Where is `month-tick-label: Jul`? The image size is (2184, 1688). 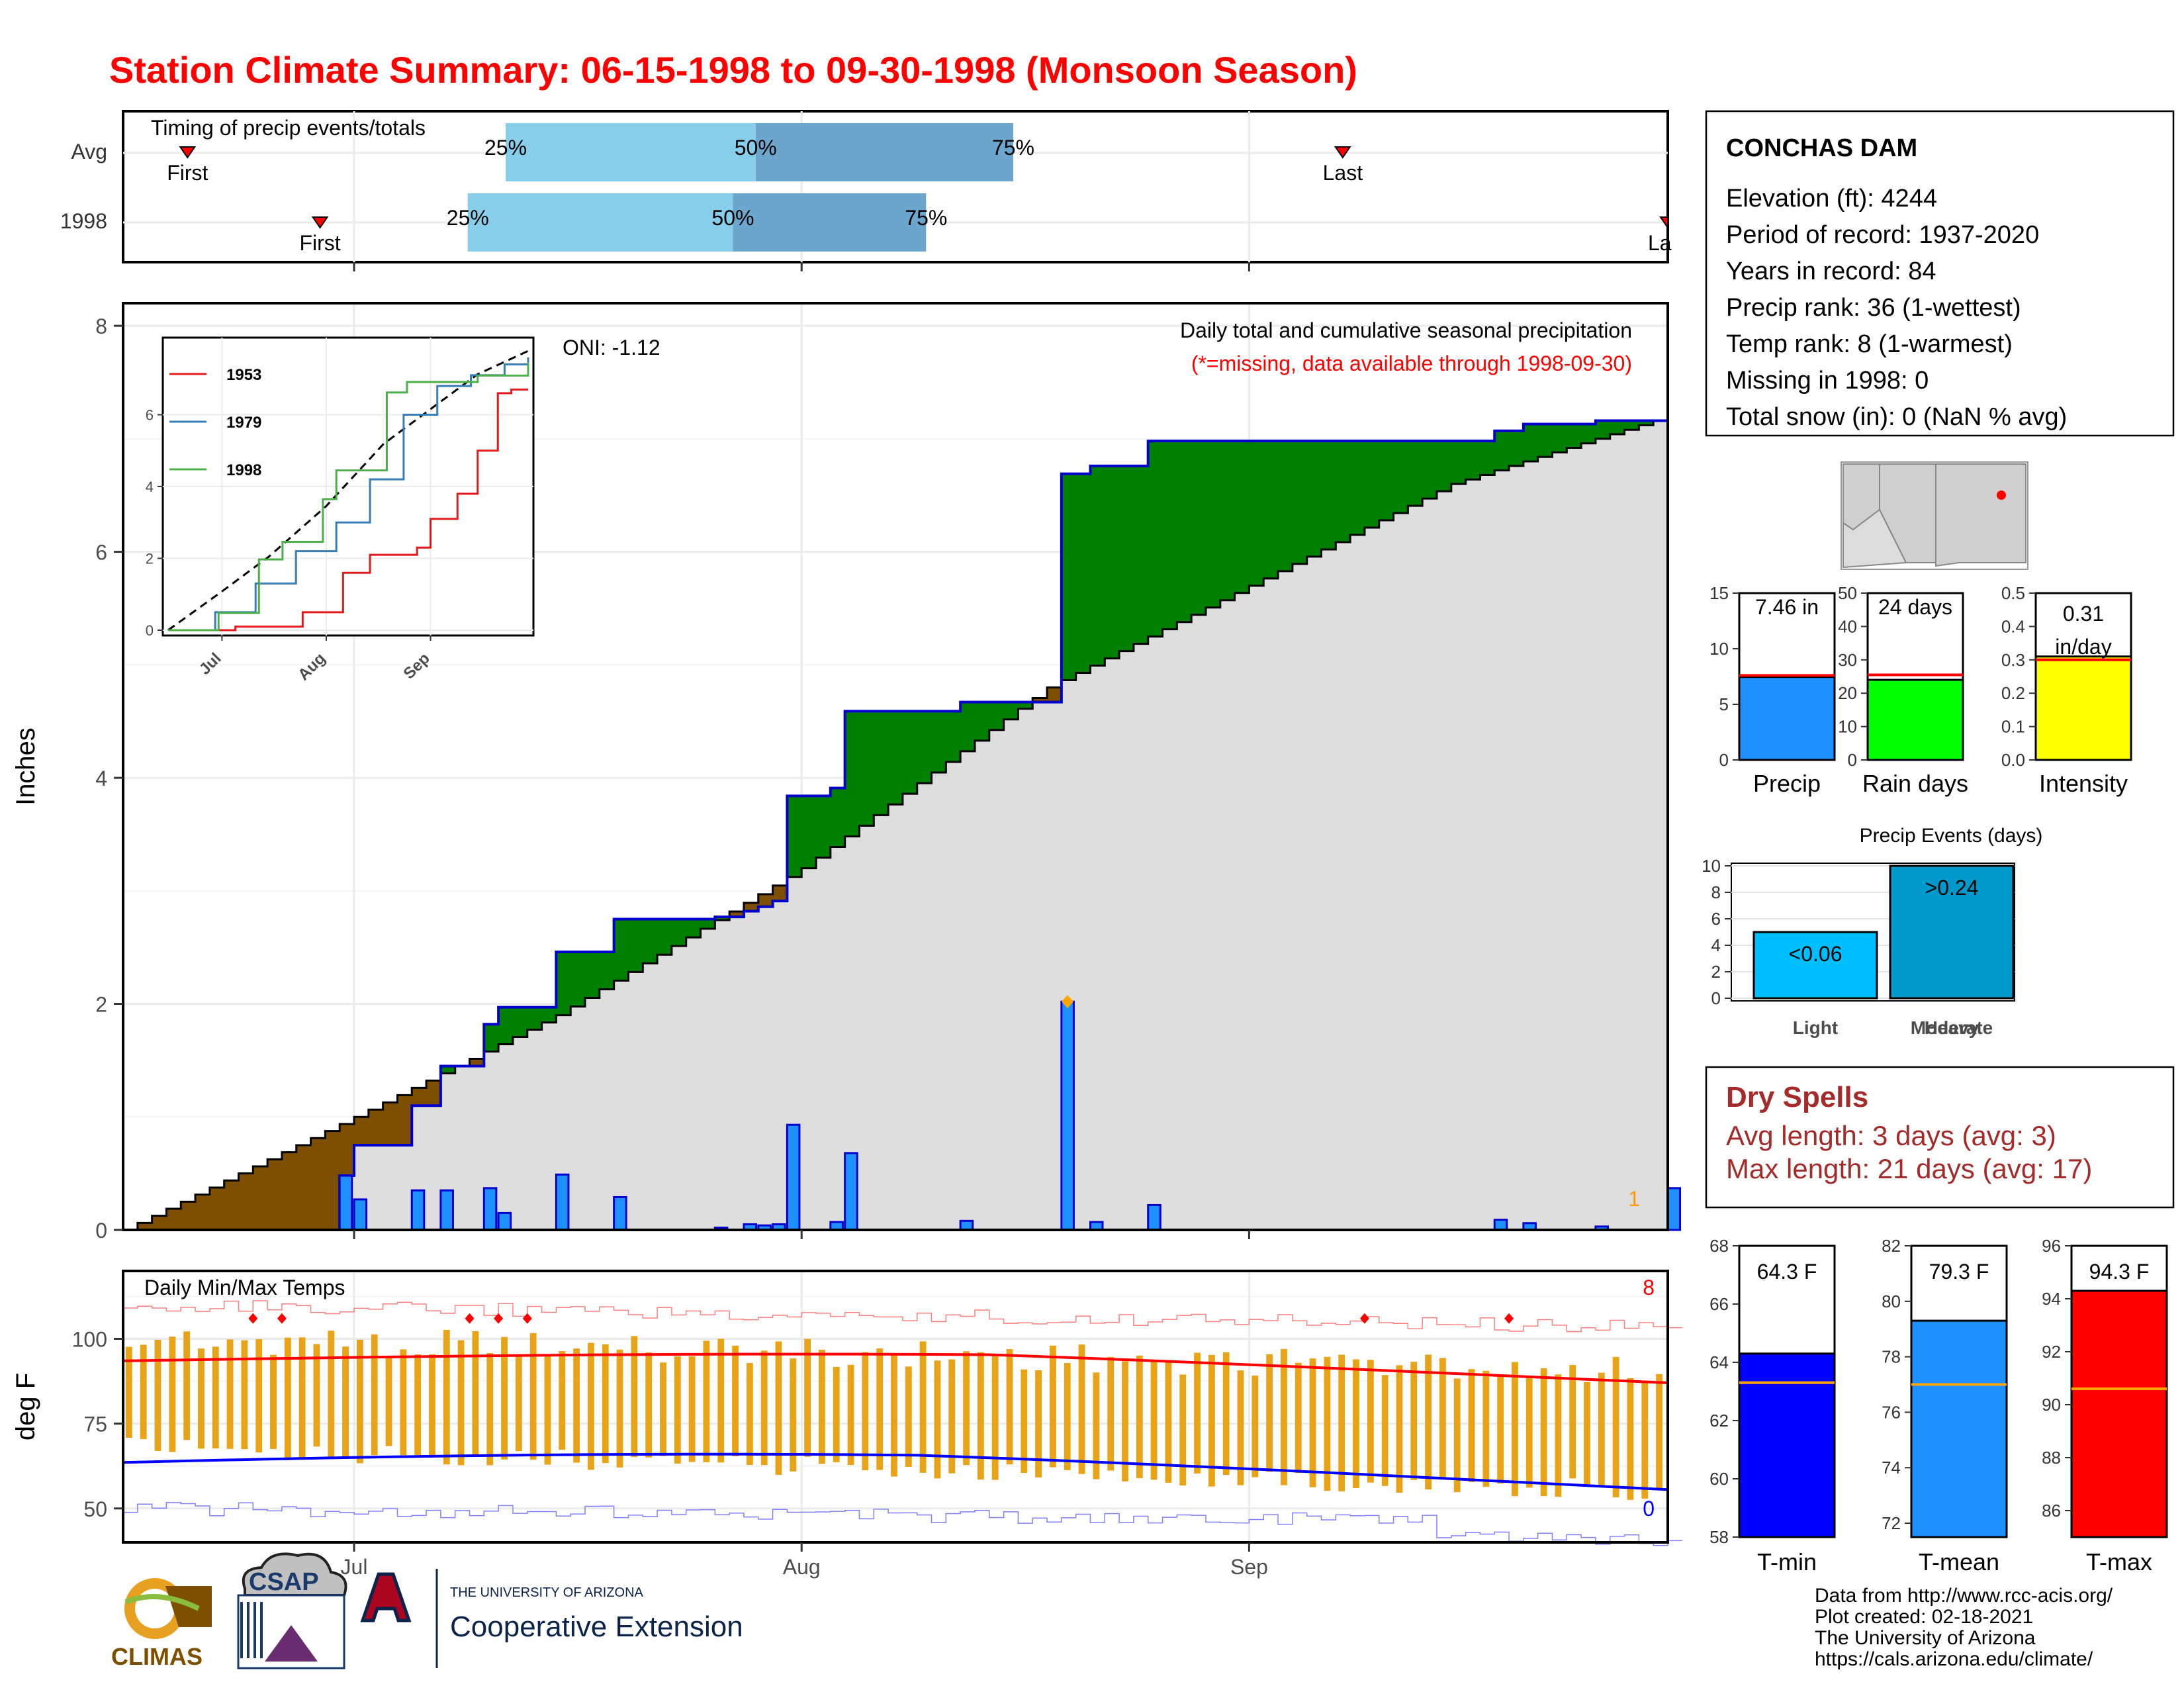
month-tick-label: Jul is located at coordinates (355, 1567).